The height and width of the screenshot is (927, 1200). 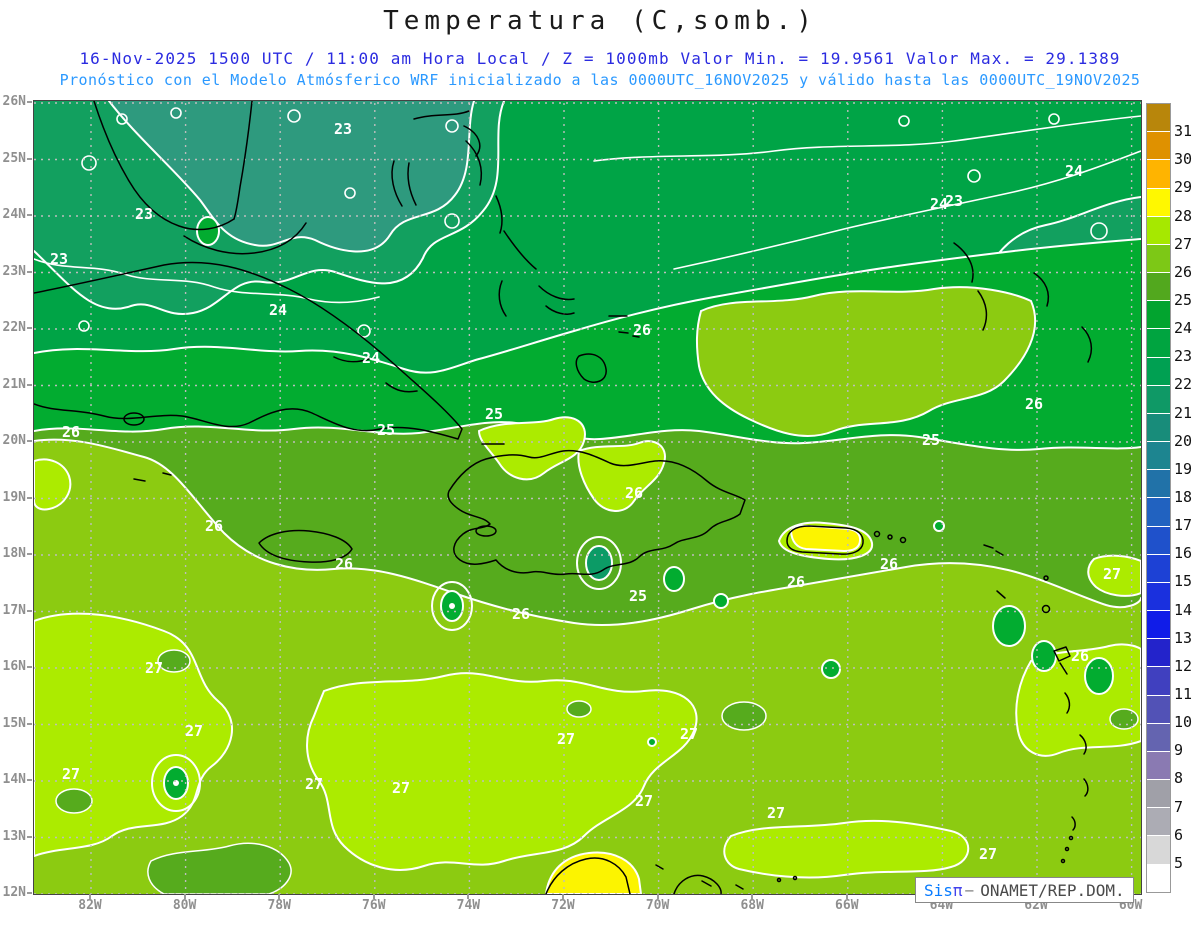 What do you see at coordinates (243, 160) in the screenshot?
I see `coast-florida-east` at bounding box center [243, 160].